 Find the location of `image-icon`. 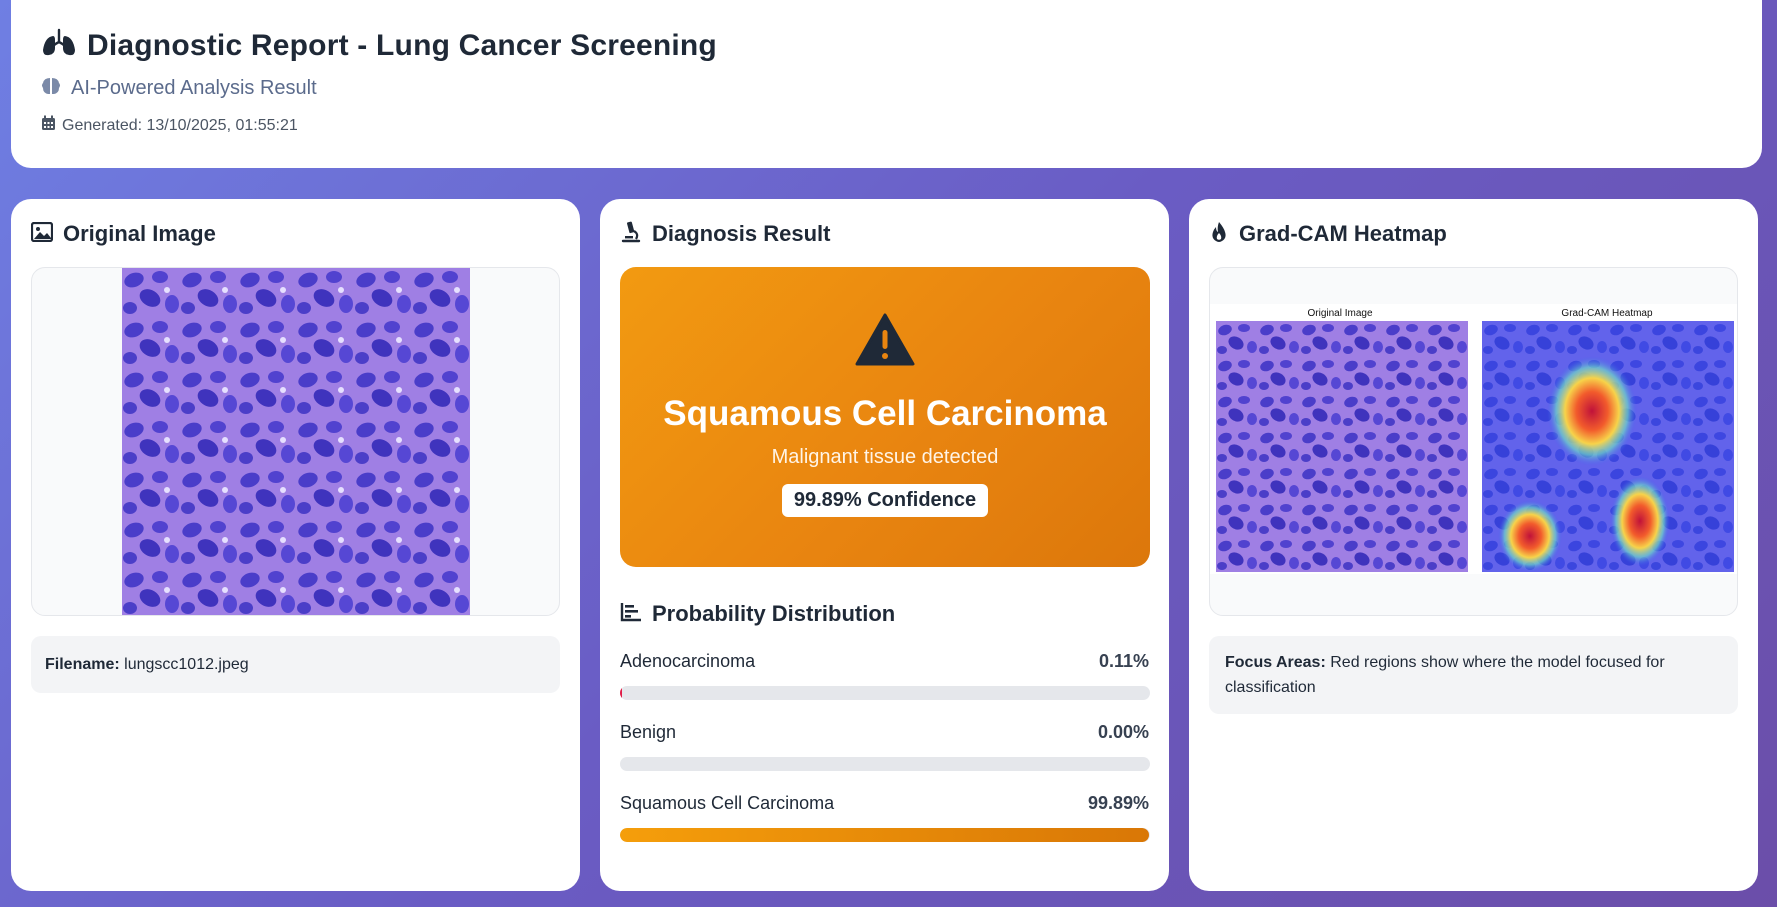

image-icon is located at coordinates (42, 234).